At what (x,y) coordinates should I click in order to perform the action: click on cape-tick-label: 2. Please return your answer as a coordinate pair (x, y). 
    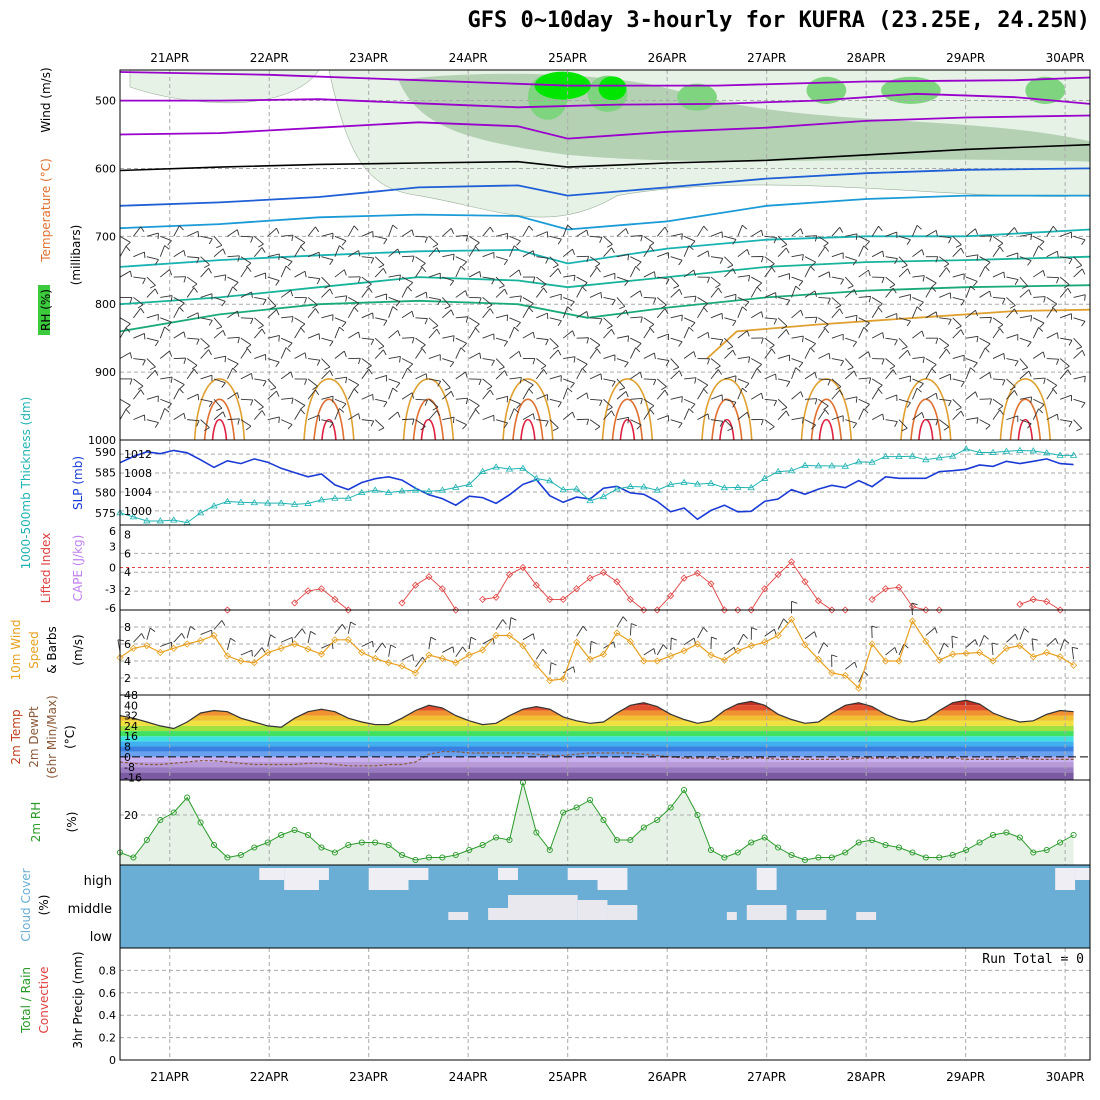
    Looking at the image, I should click on (127, 591).